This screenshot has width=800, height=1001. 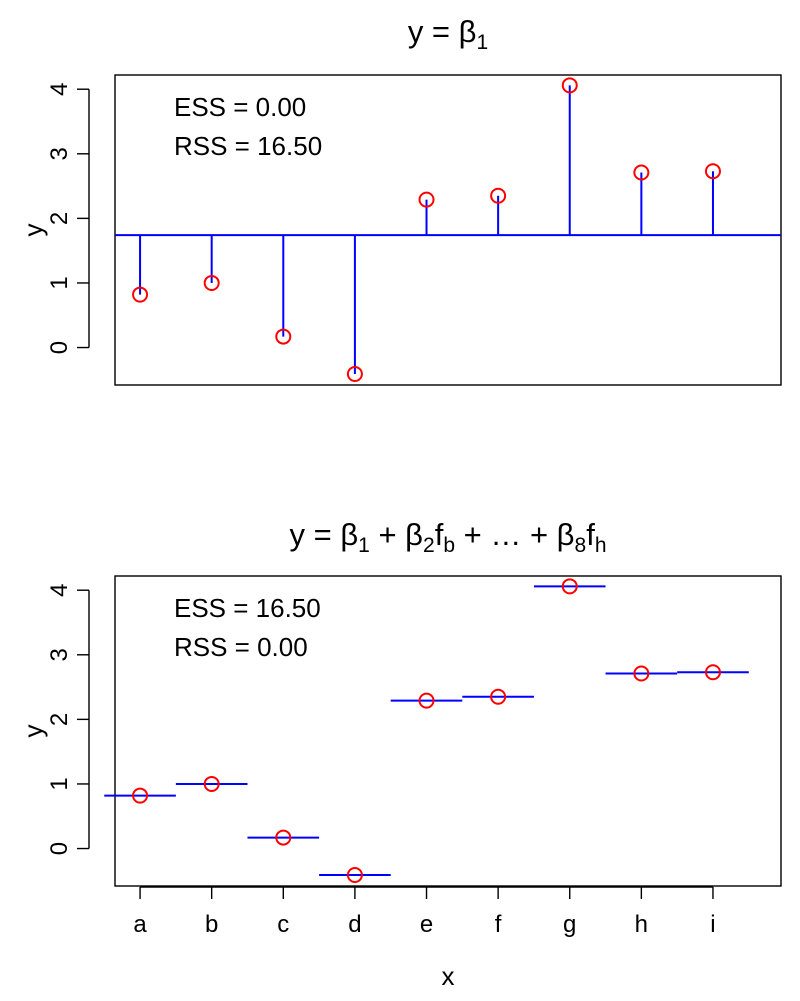 What do you see at coordinates (241, 647) in the screenshot?
I see `rss-annotation: RSS = 0.00` at bounding box center [241, 647].